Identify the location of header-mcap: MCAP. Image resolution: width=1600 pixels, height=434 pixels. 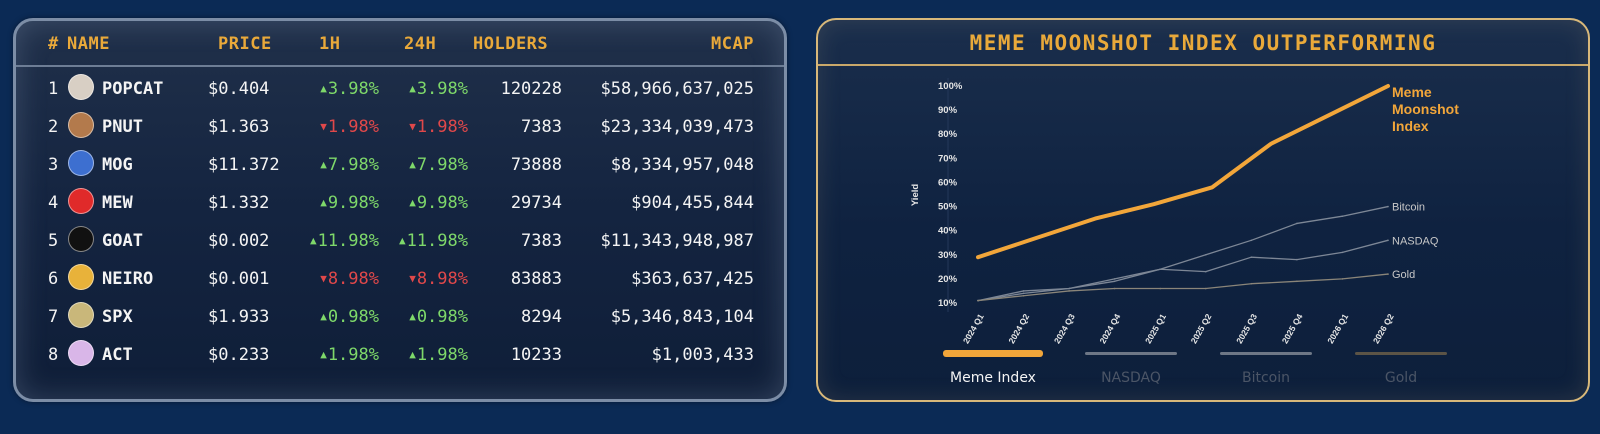
(732, 44).